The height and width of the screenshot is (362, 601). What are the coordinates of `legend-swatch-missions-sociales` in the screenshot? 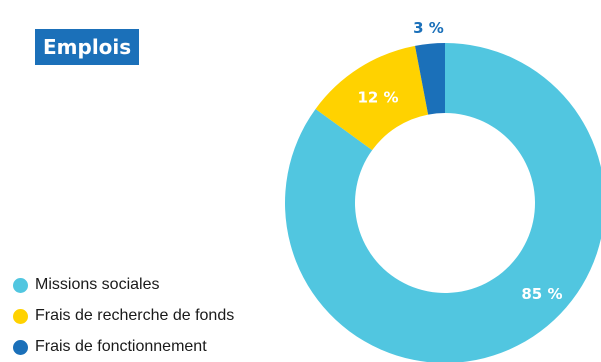 It's located at (20, 285).